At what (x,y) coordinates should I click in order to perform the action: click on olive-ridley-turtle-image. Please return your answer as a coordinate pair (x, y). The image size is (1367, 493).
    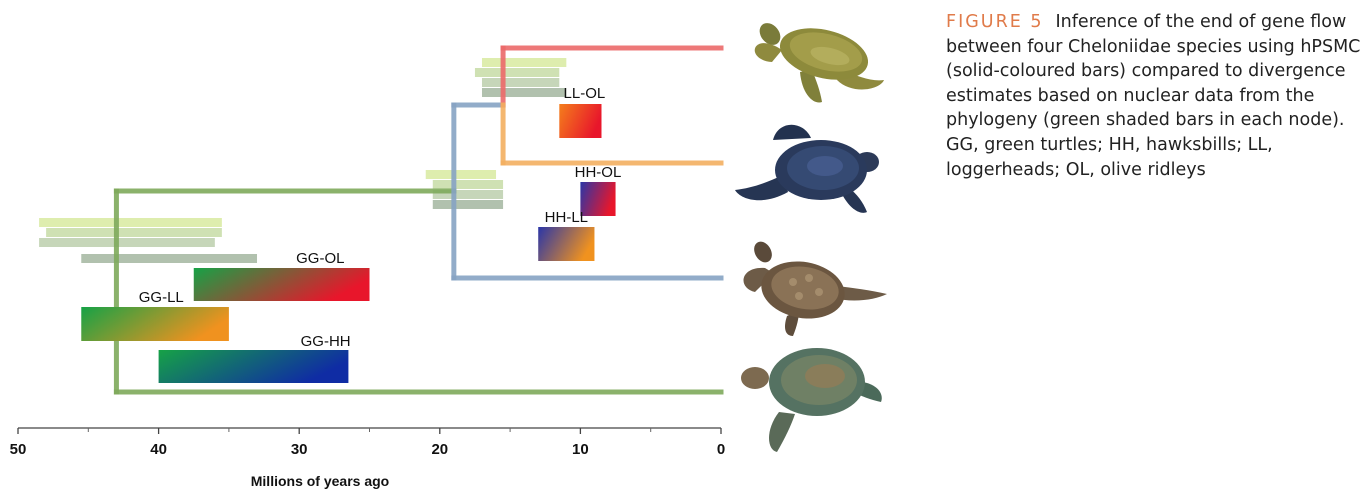
    Looking at the image, I should click on (819, 63).